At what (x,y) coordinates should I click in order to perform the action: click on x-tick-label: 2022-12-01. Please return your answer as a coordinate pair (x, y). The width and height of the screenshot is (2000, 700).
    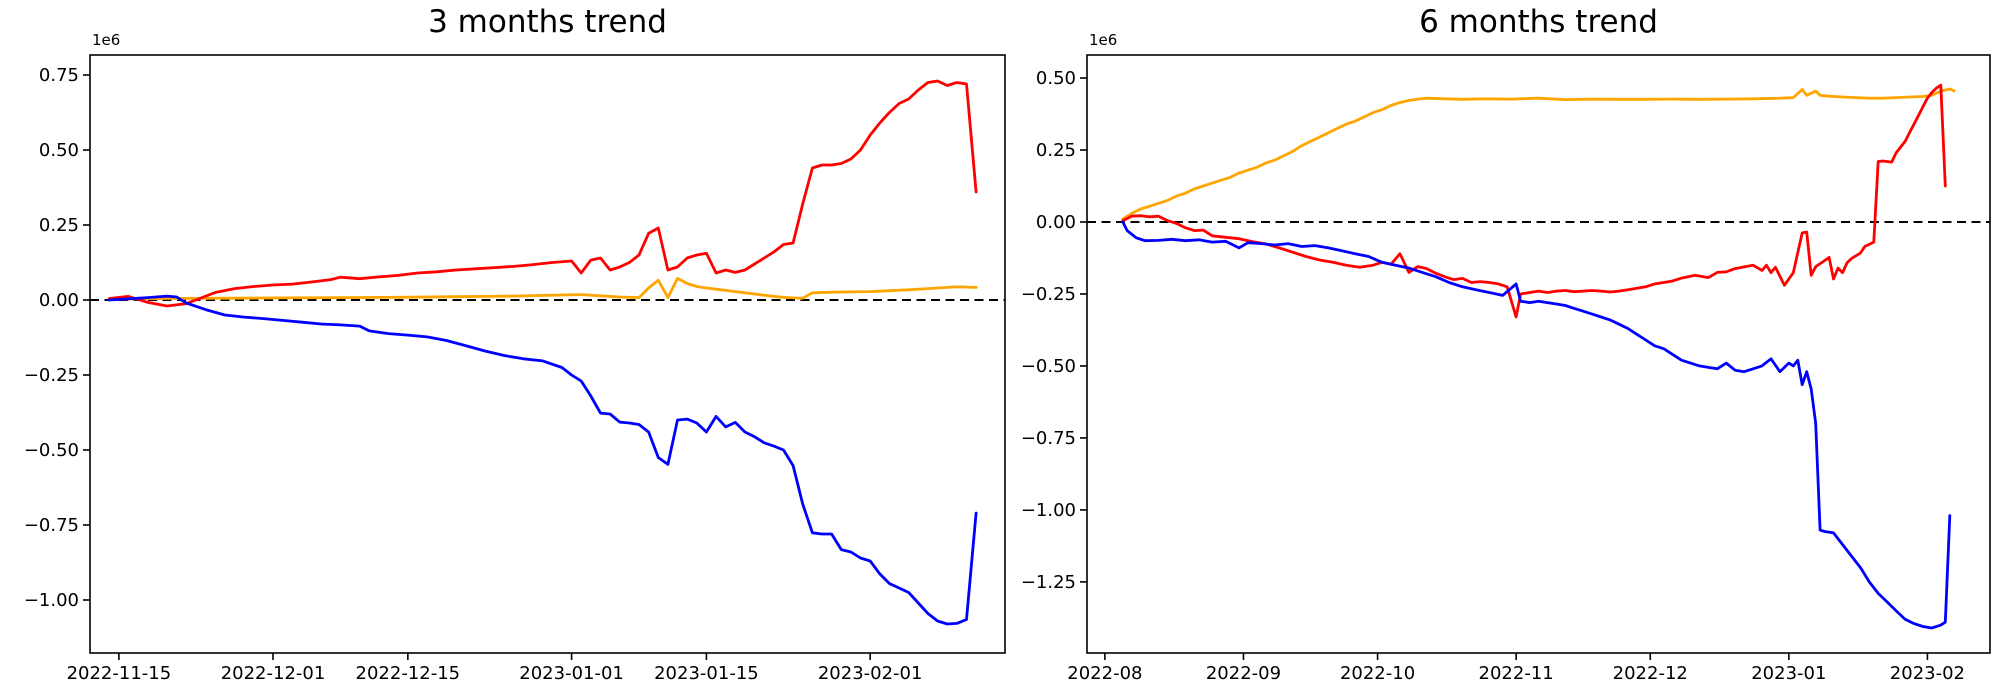
    Looking at the image, I should click on (273, 673).